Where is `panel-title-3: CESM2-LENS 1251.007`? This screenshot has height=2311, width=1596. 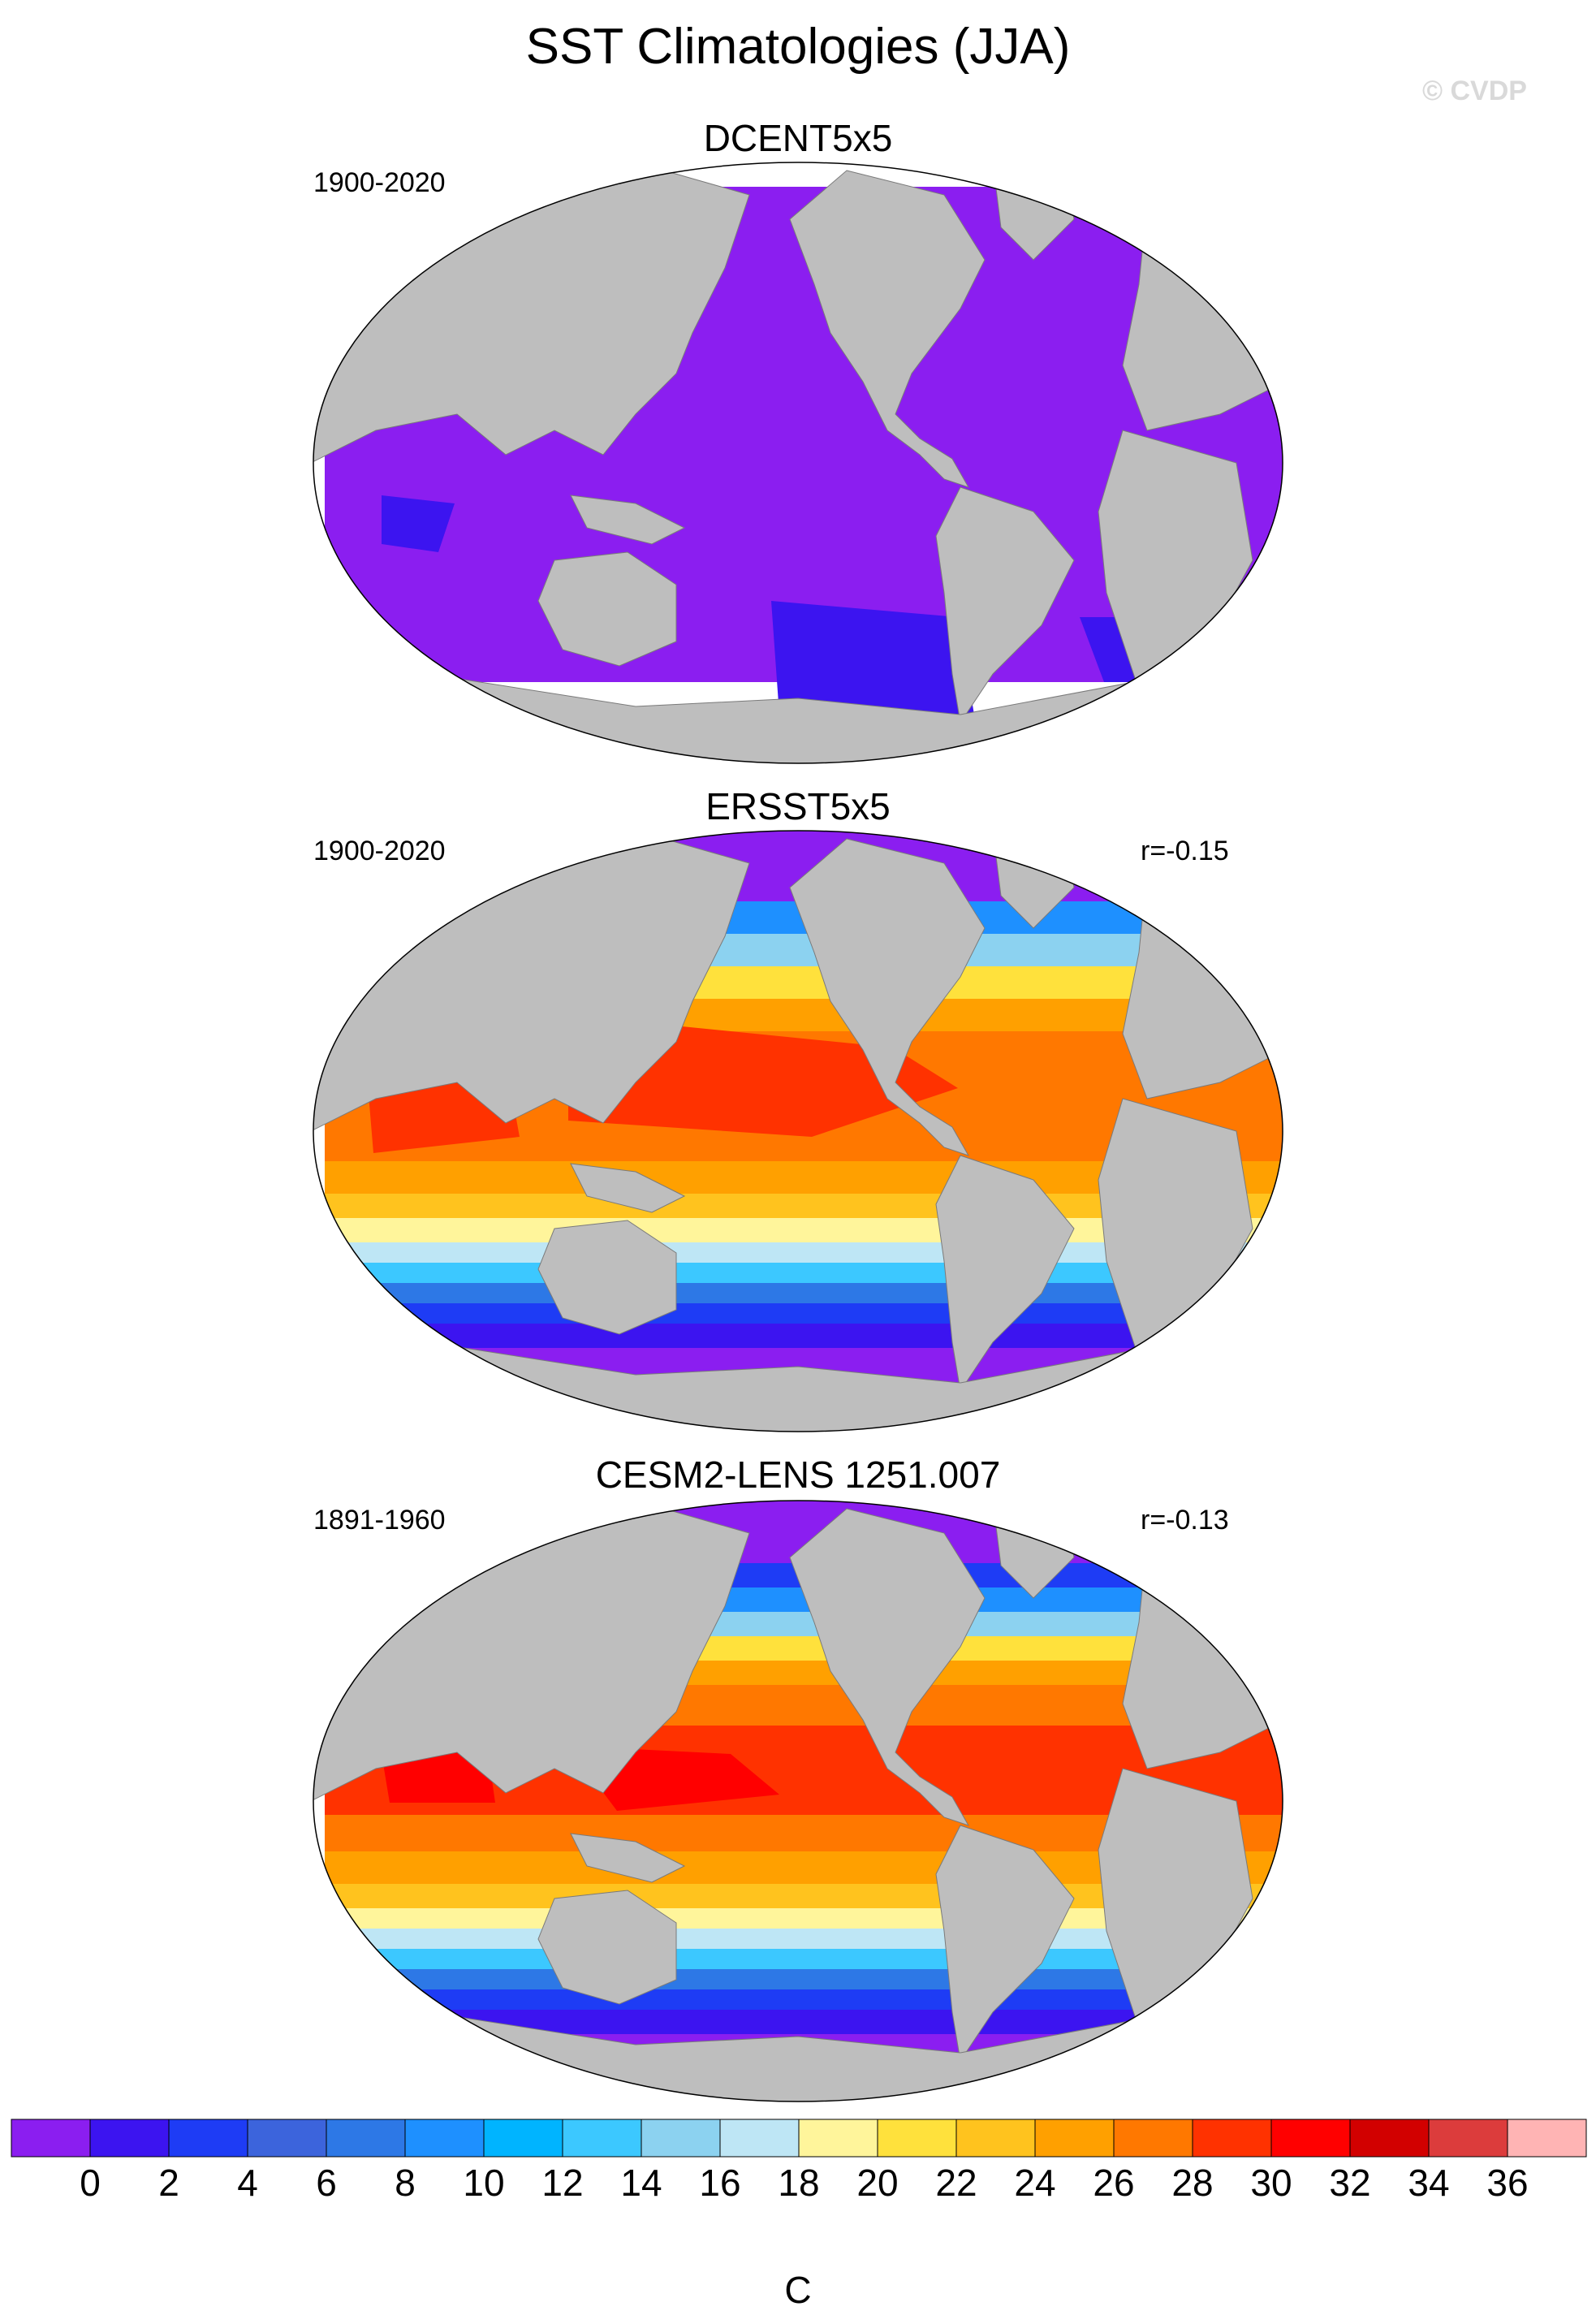
panel-title-3: CESM2-LENS 1251.007 is located at coordinates (798, 1475).